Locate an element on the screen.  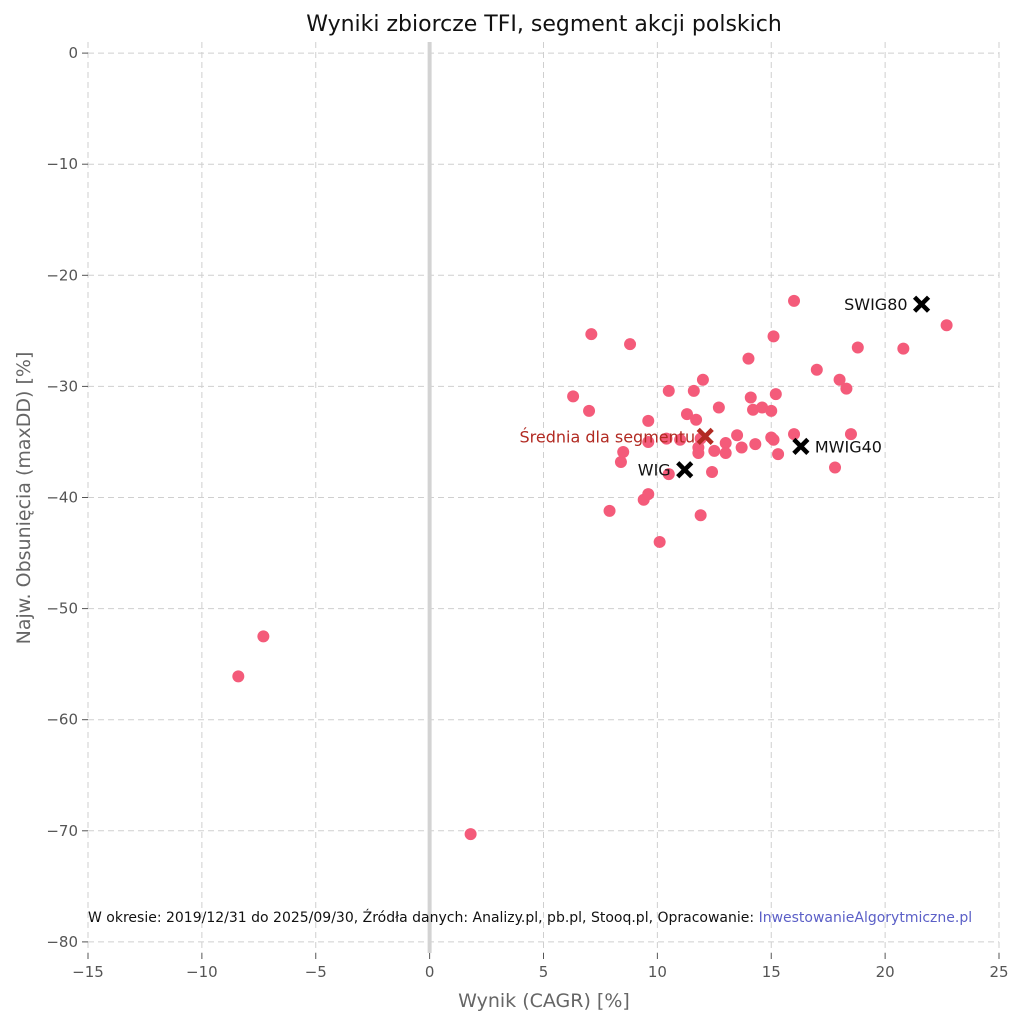
x-tick-label: 20 is located at coordinates (885, 972).